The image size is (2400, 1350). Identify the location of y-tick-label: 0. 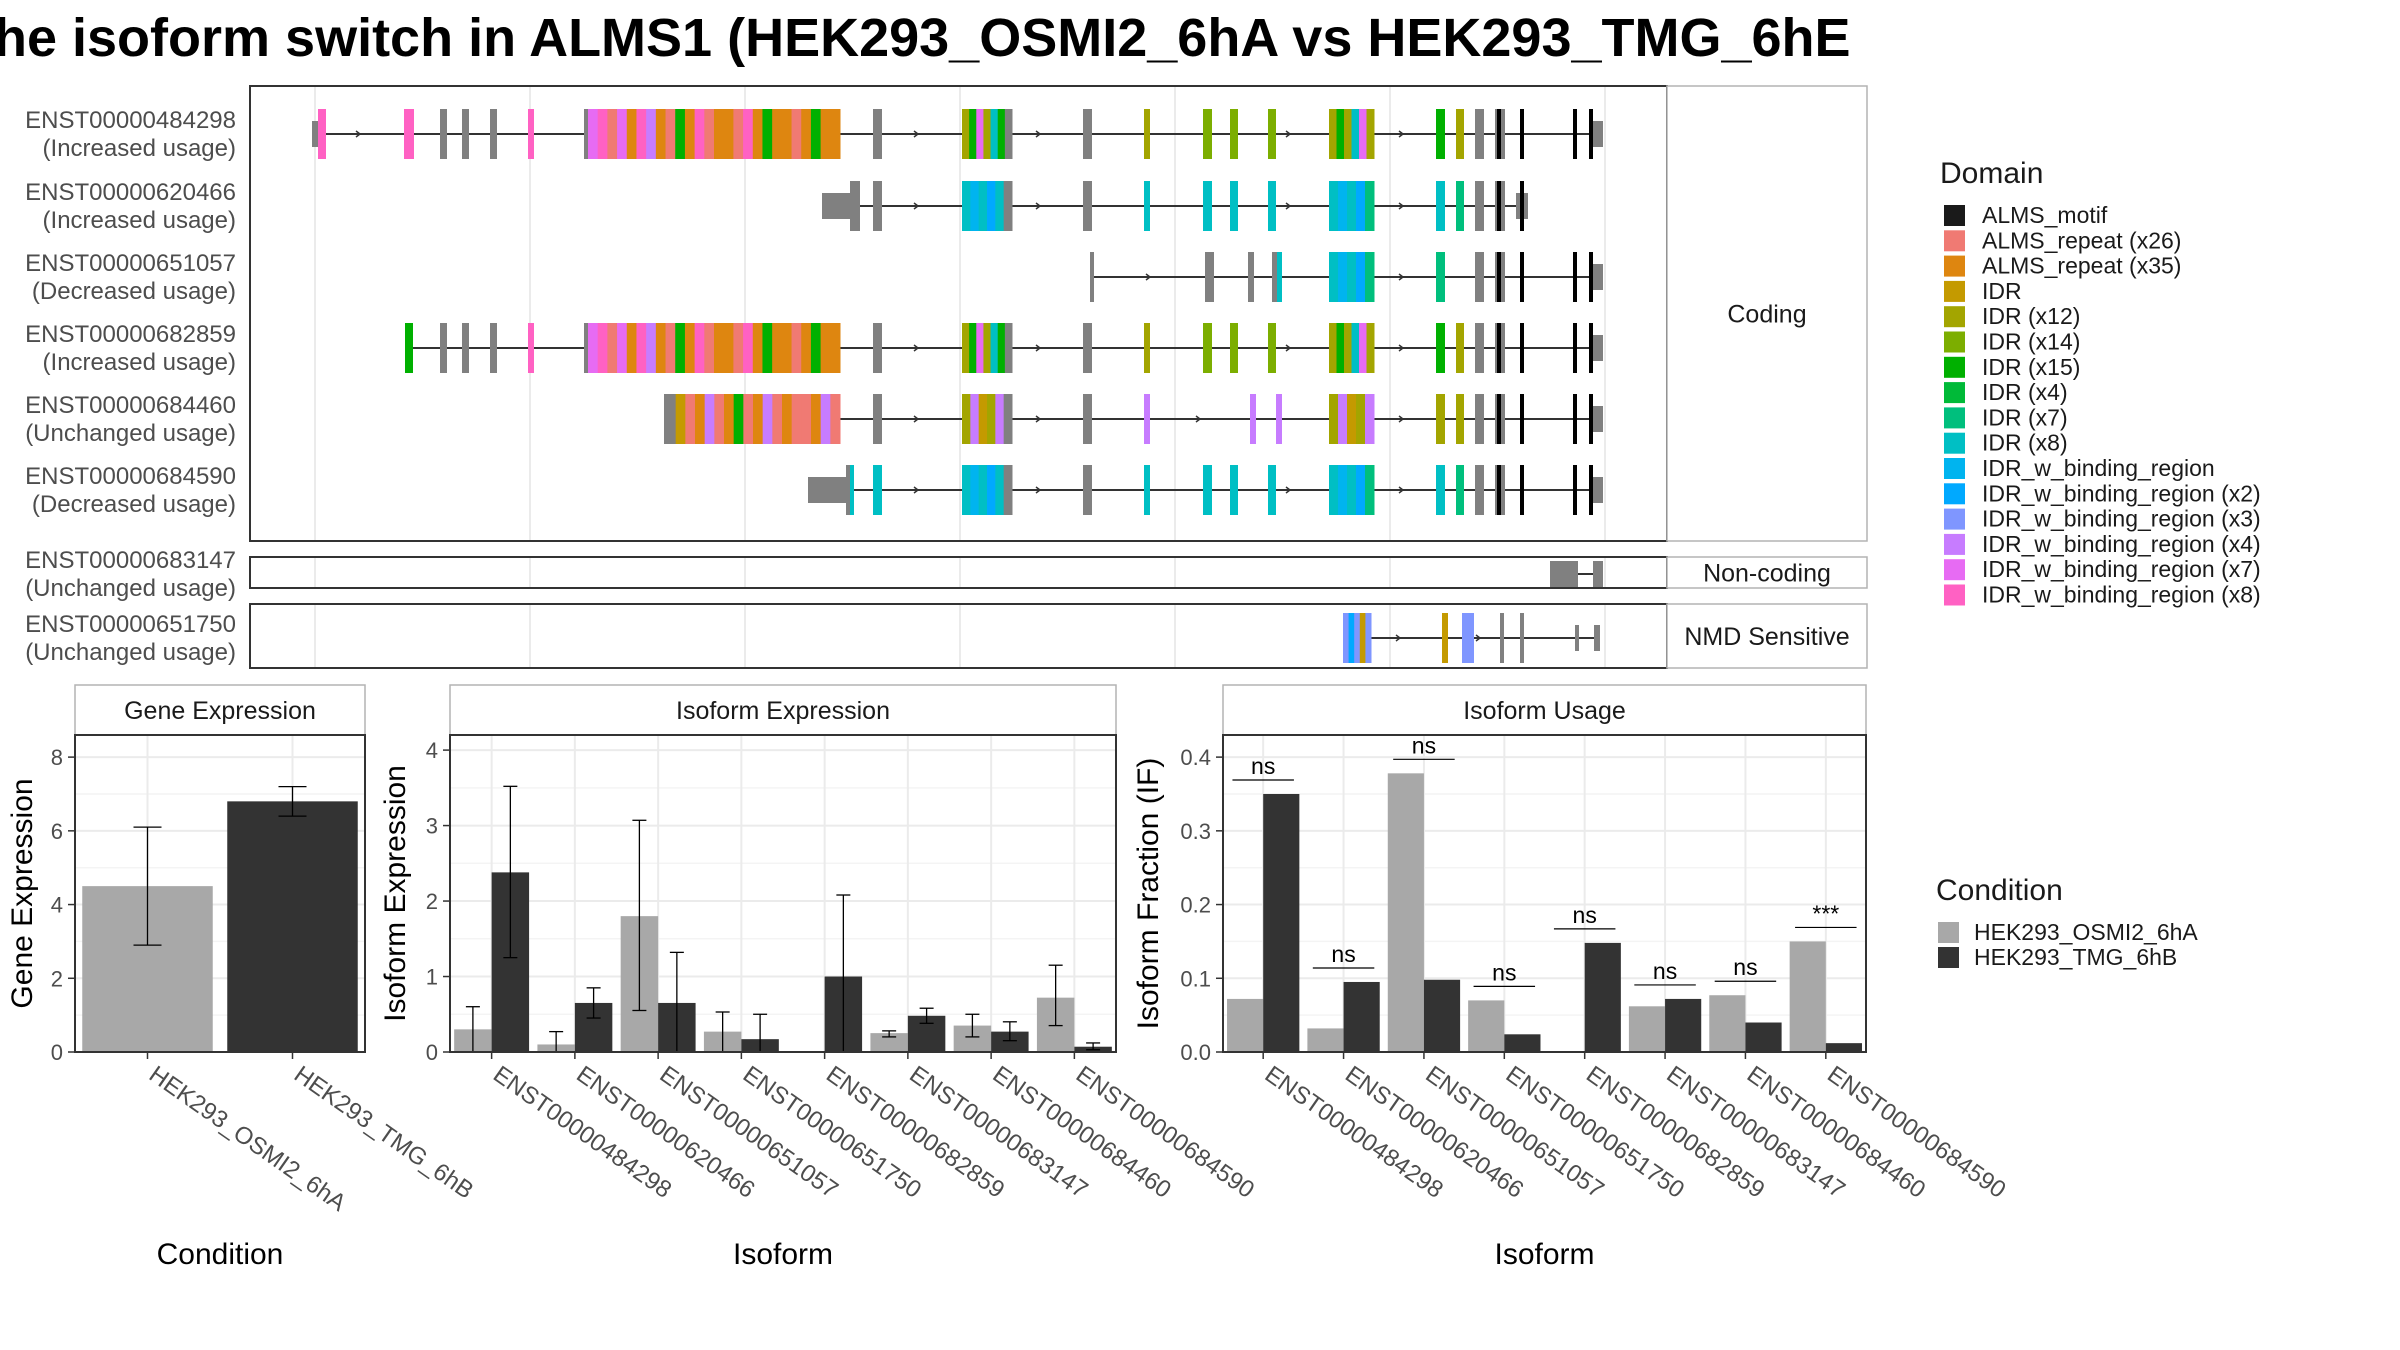
(57, 1052).